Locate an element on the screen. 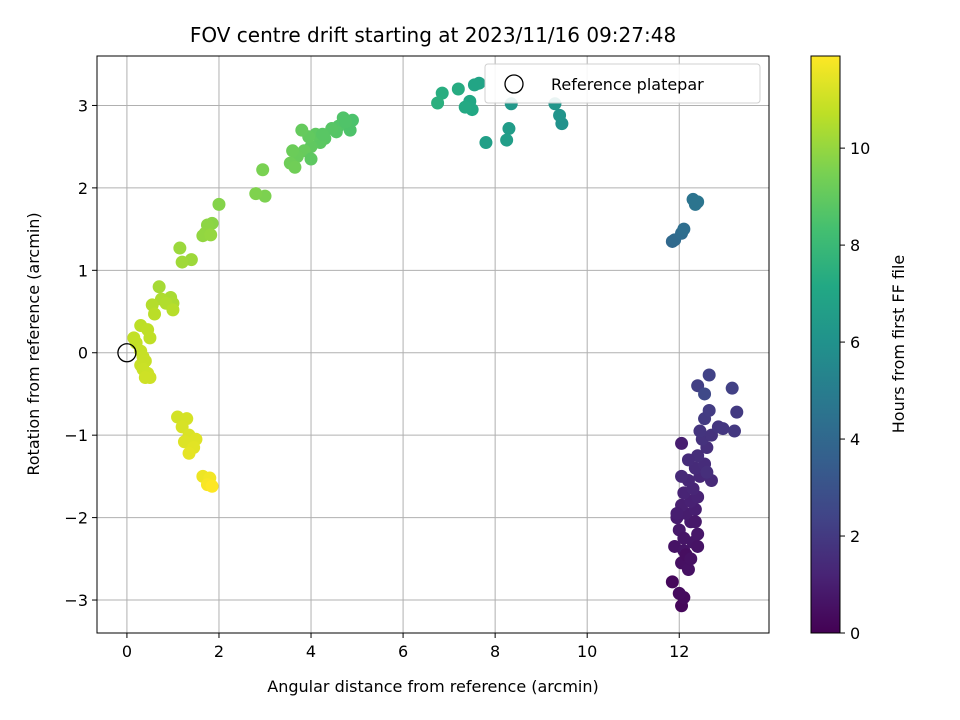 Image resolution: width=960 pixels, height=720 pixels. legend-marker-icon is located at coordinates (514, 84).